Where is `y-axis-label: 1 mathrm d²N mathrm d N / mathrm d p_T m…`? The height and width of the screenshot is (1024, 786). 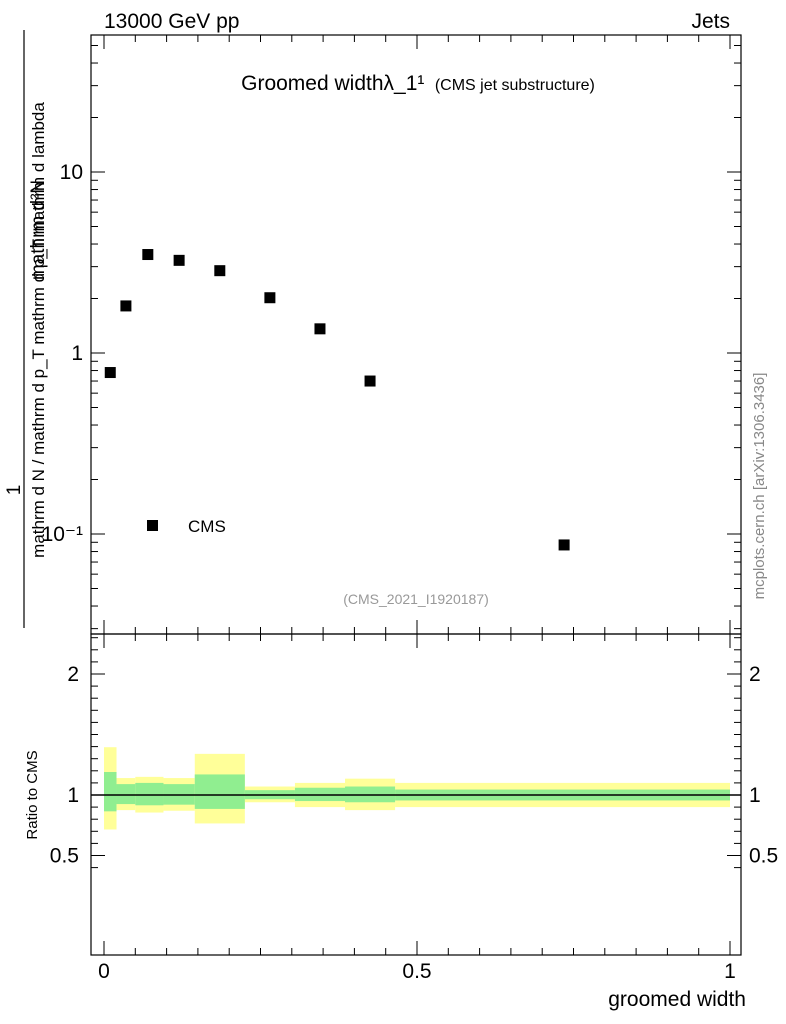 y-axis-label: 1 mathrm d²N mathrm d N / mathrm d p_T m… is located at coordinates (26, 329).